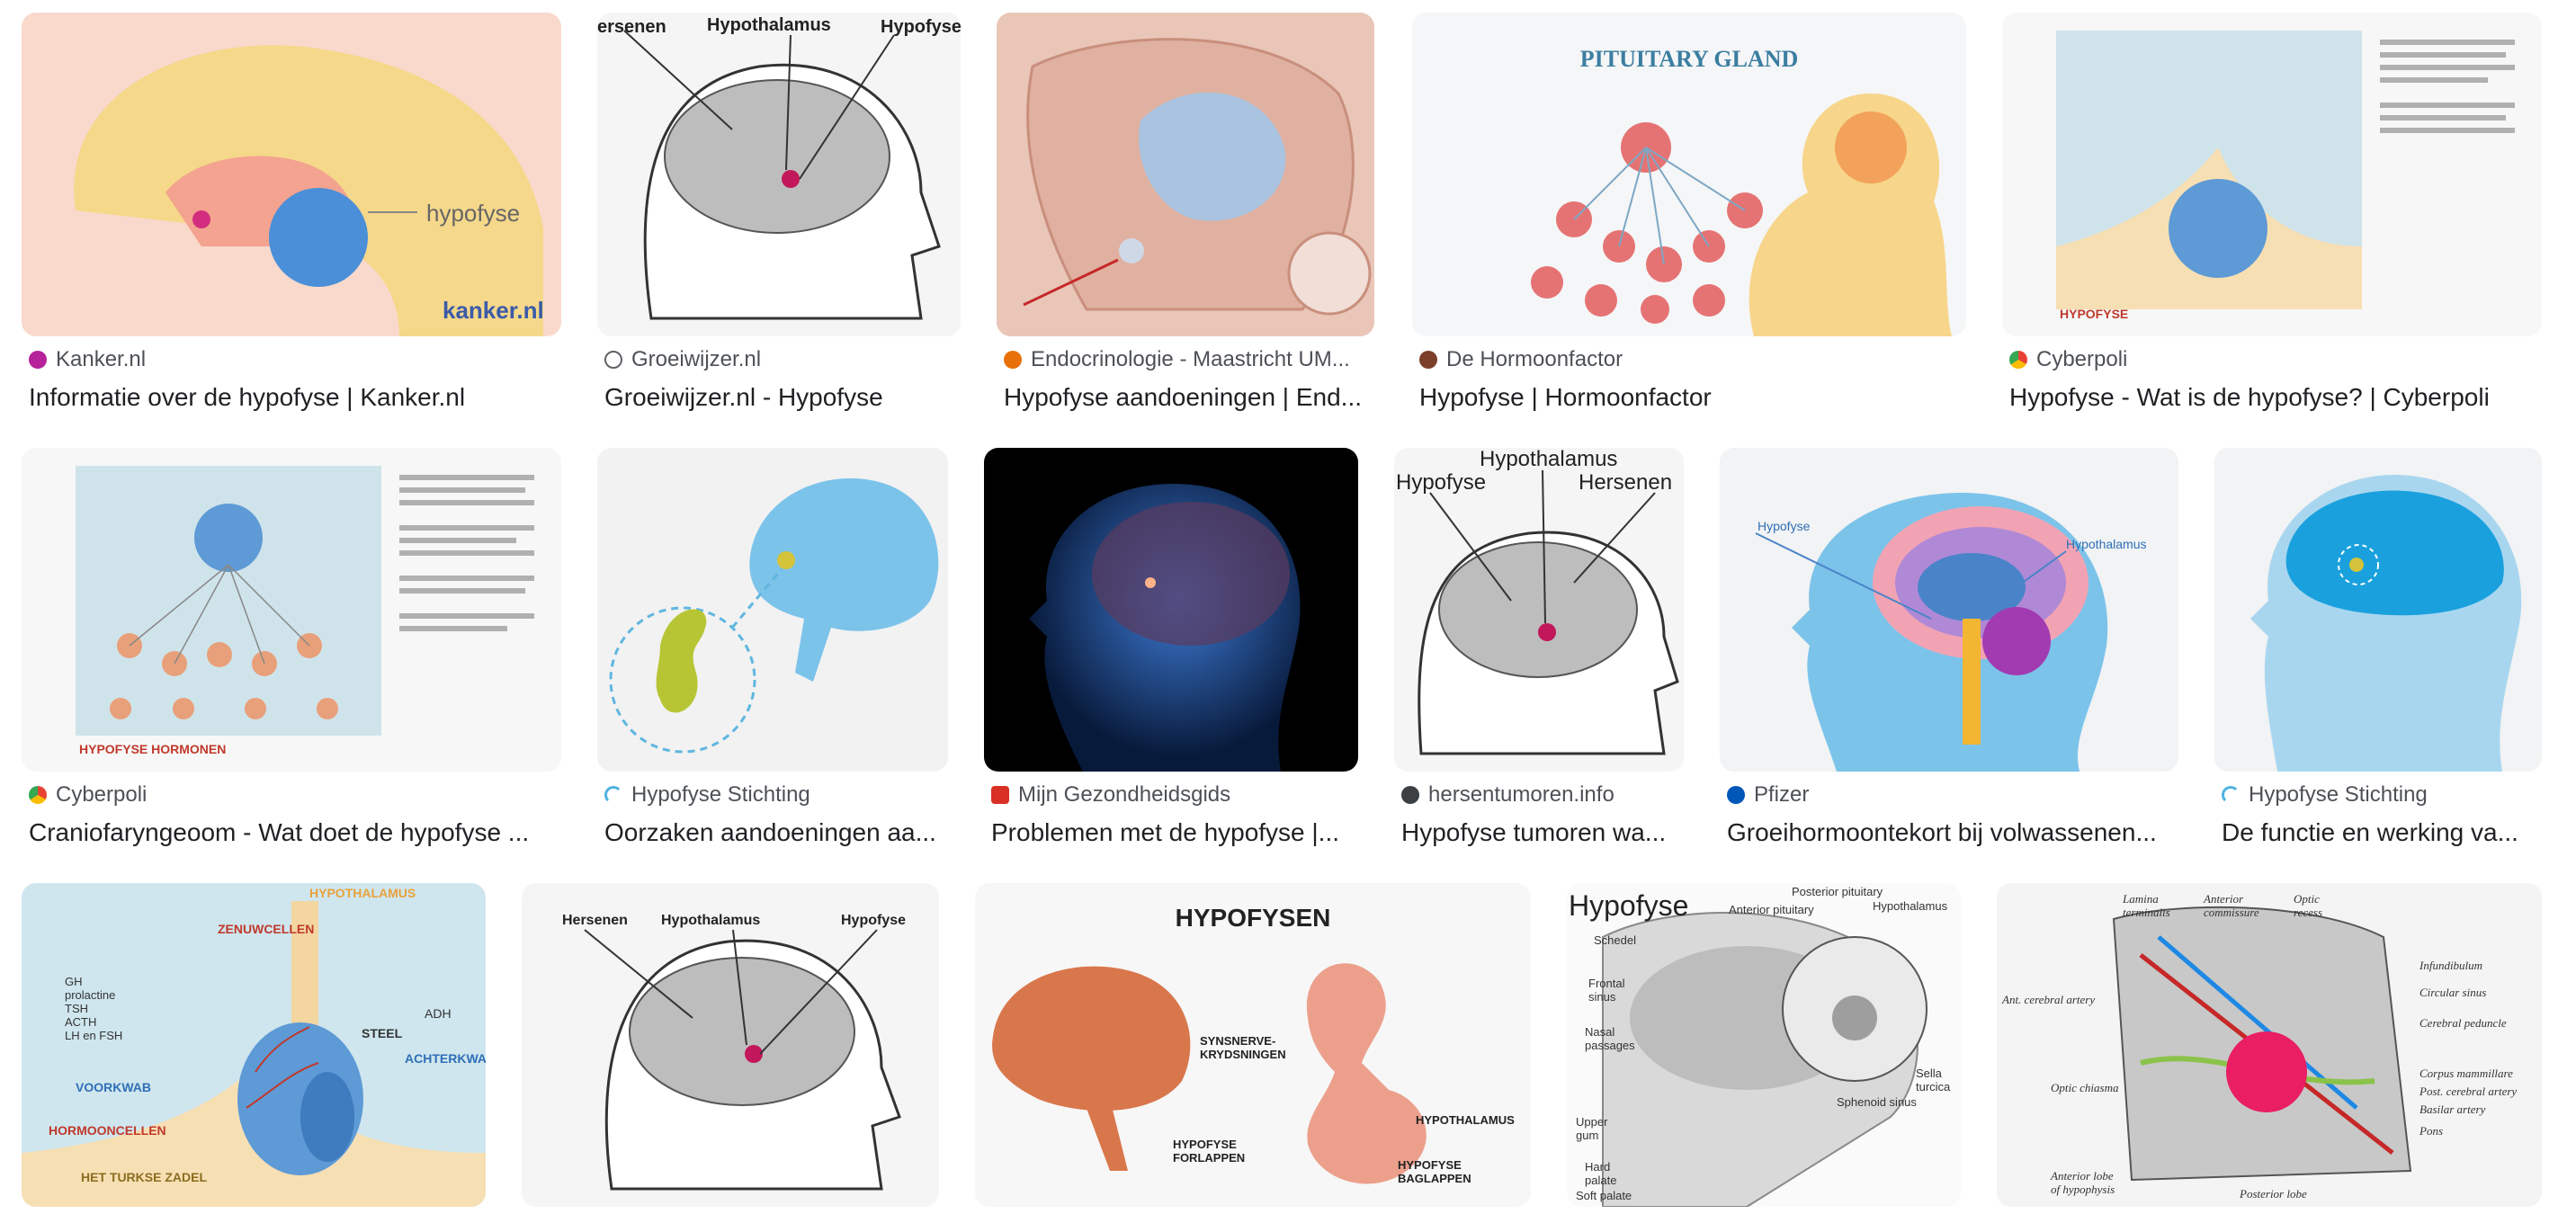  I want to click on result-thumbnail: HYPOFYSE, so click(2272, 174).